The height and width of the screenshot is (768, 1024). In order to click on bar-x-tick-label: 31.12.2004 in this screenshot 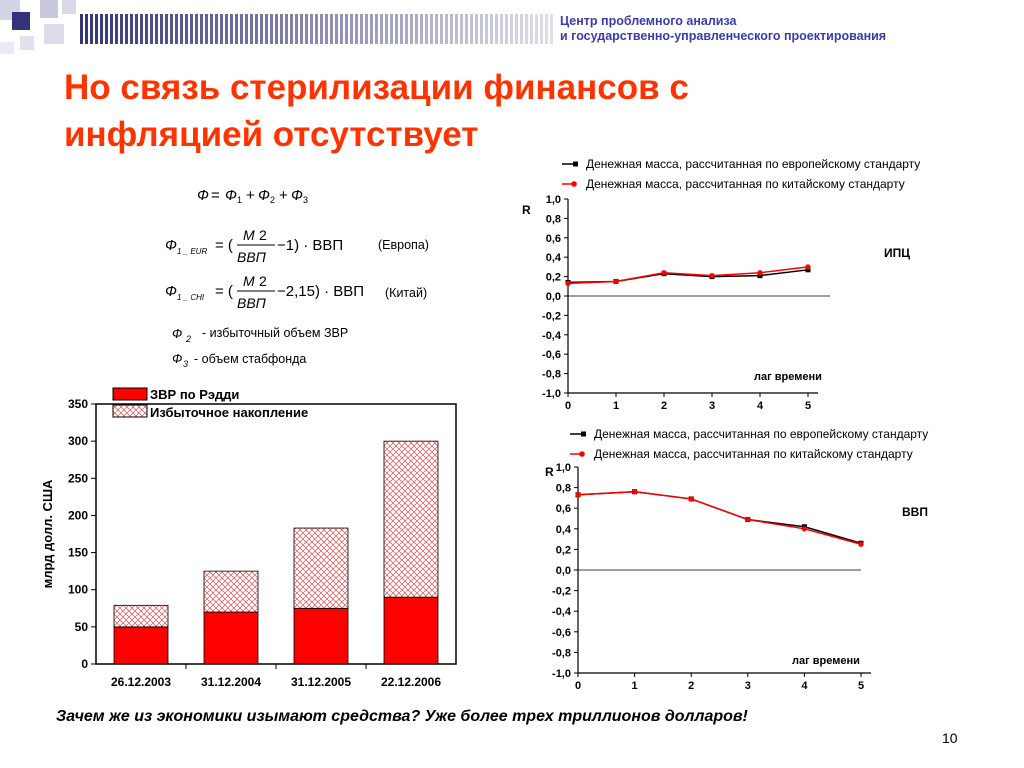, I will do `click(231, 682)`.